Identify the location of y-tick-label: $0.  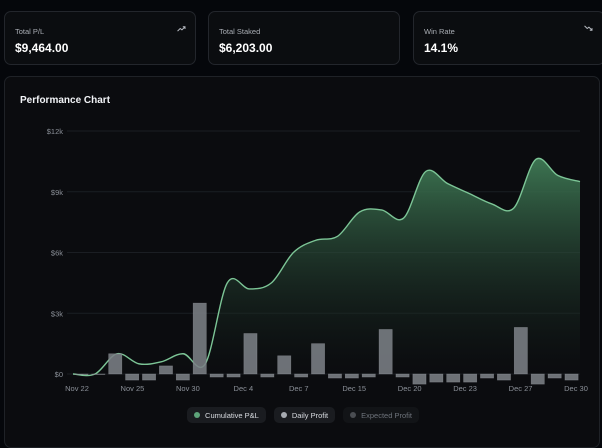
(59, 374).